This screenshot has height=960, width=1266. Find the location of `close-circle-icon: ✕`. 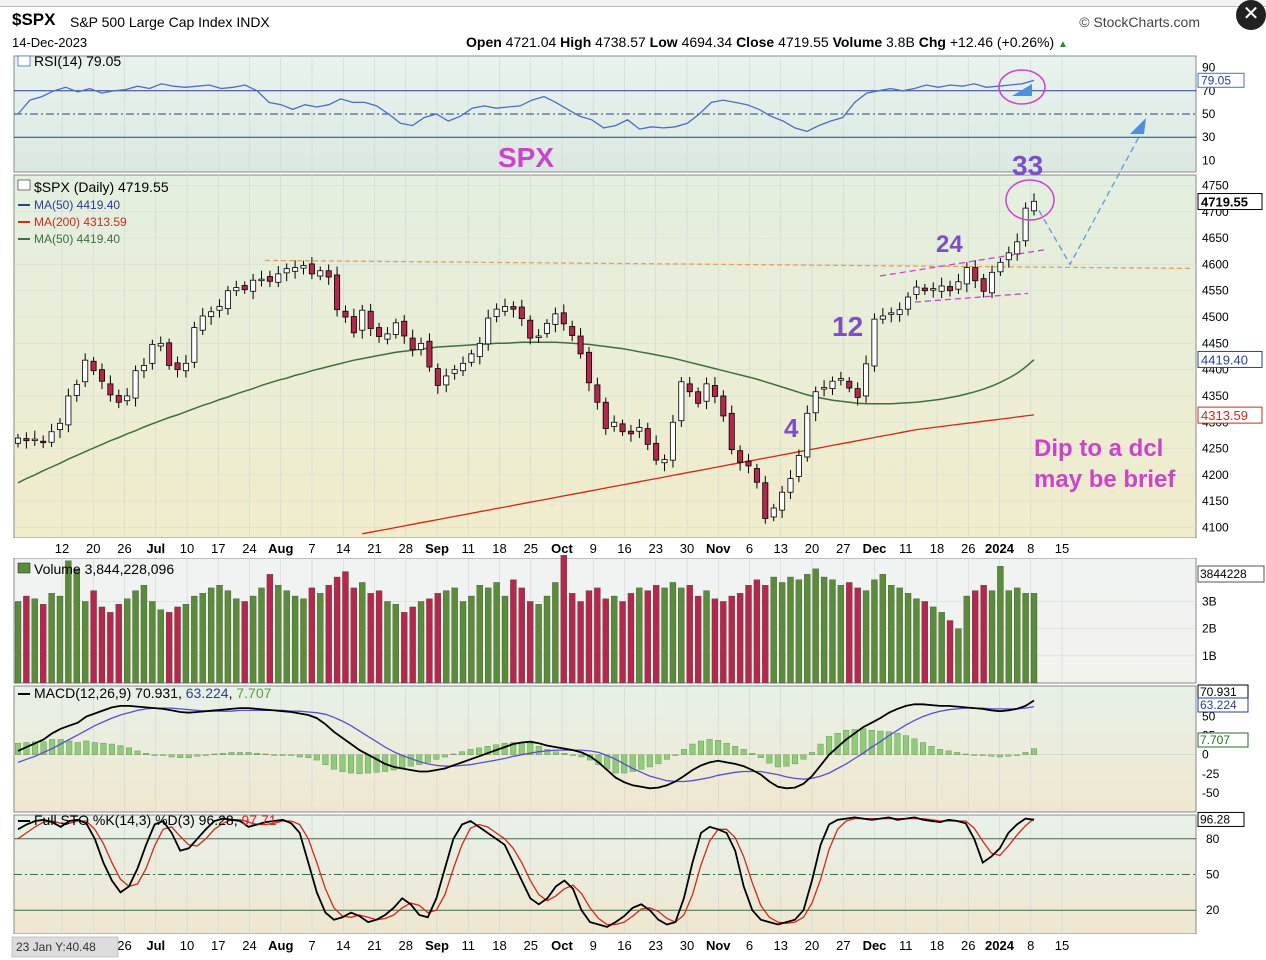

close-circle-icon: ✕ is located at coordinates (1251, 15).